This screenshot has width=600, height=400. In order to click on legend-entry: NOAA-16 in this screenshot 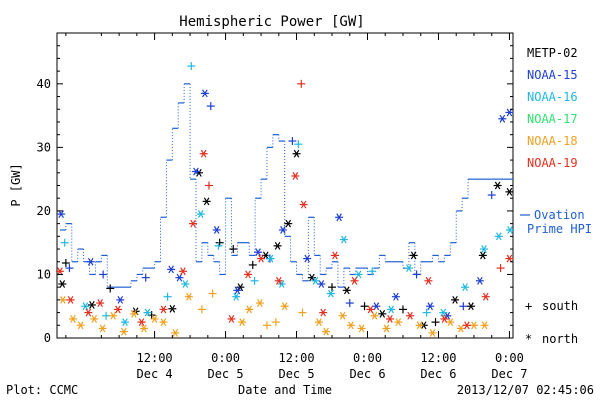, I will do `click(552, 97)`.